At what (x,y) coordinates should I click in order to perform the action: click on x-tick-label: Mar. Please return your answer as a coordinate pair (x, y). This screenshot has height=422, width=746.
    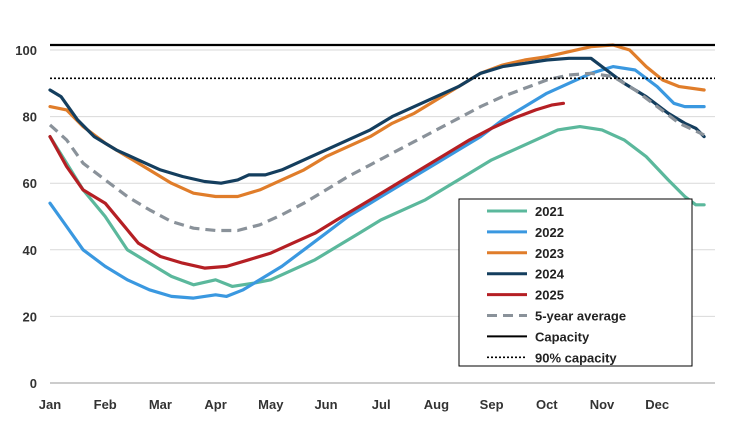
    Looking at the image, I should click on (160, 404).